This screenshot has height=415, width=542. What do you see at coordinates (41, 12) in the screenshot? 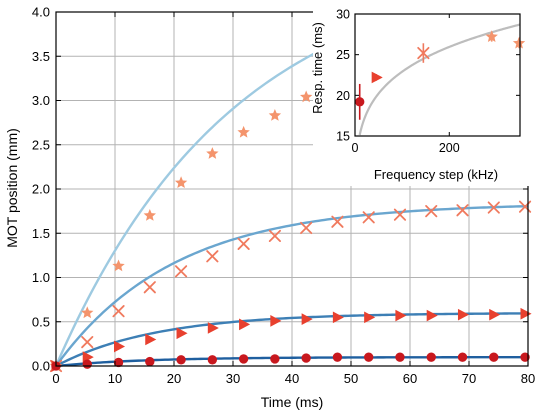
I see `y-tick-label: 4.0` at bounding box center [41, 12].